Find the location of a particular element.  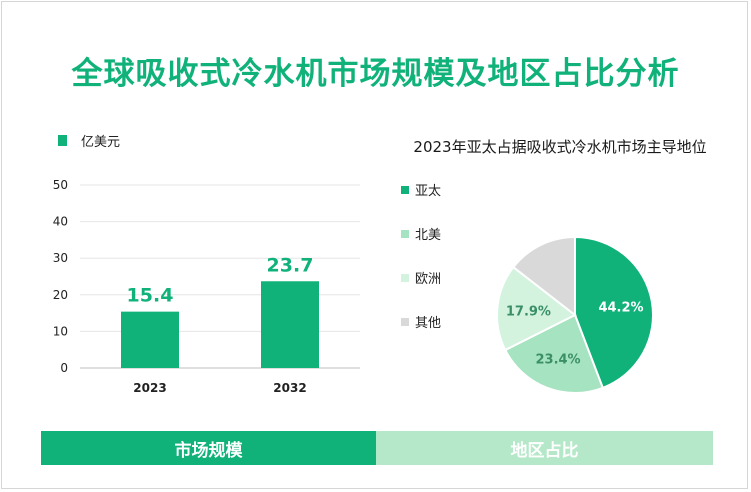

pie-label-北美: 23.4% is located at coordinates (557, 360).